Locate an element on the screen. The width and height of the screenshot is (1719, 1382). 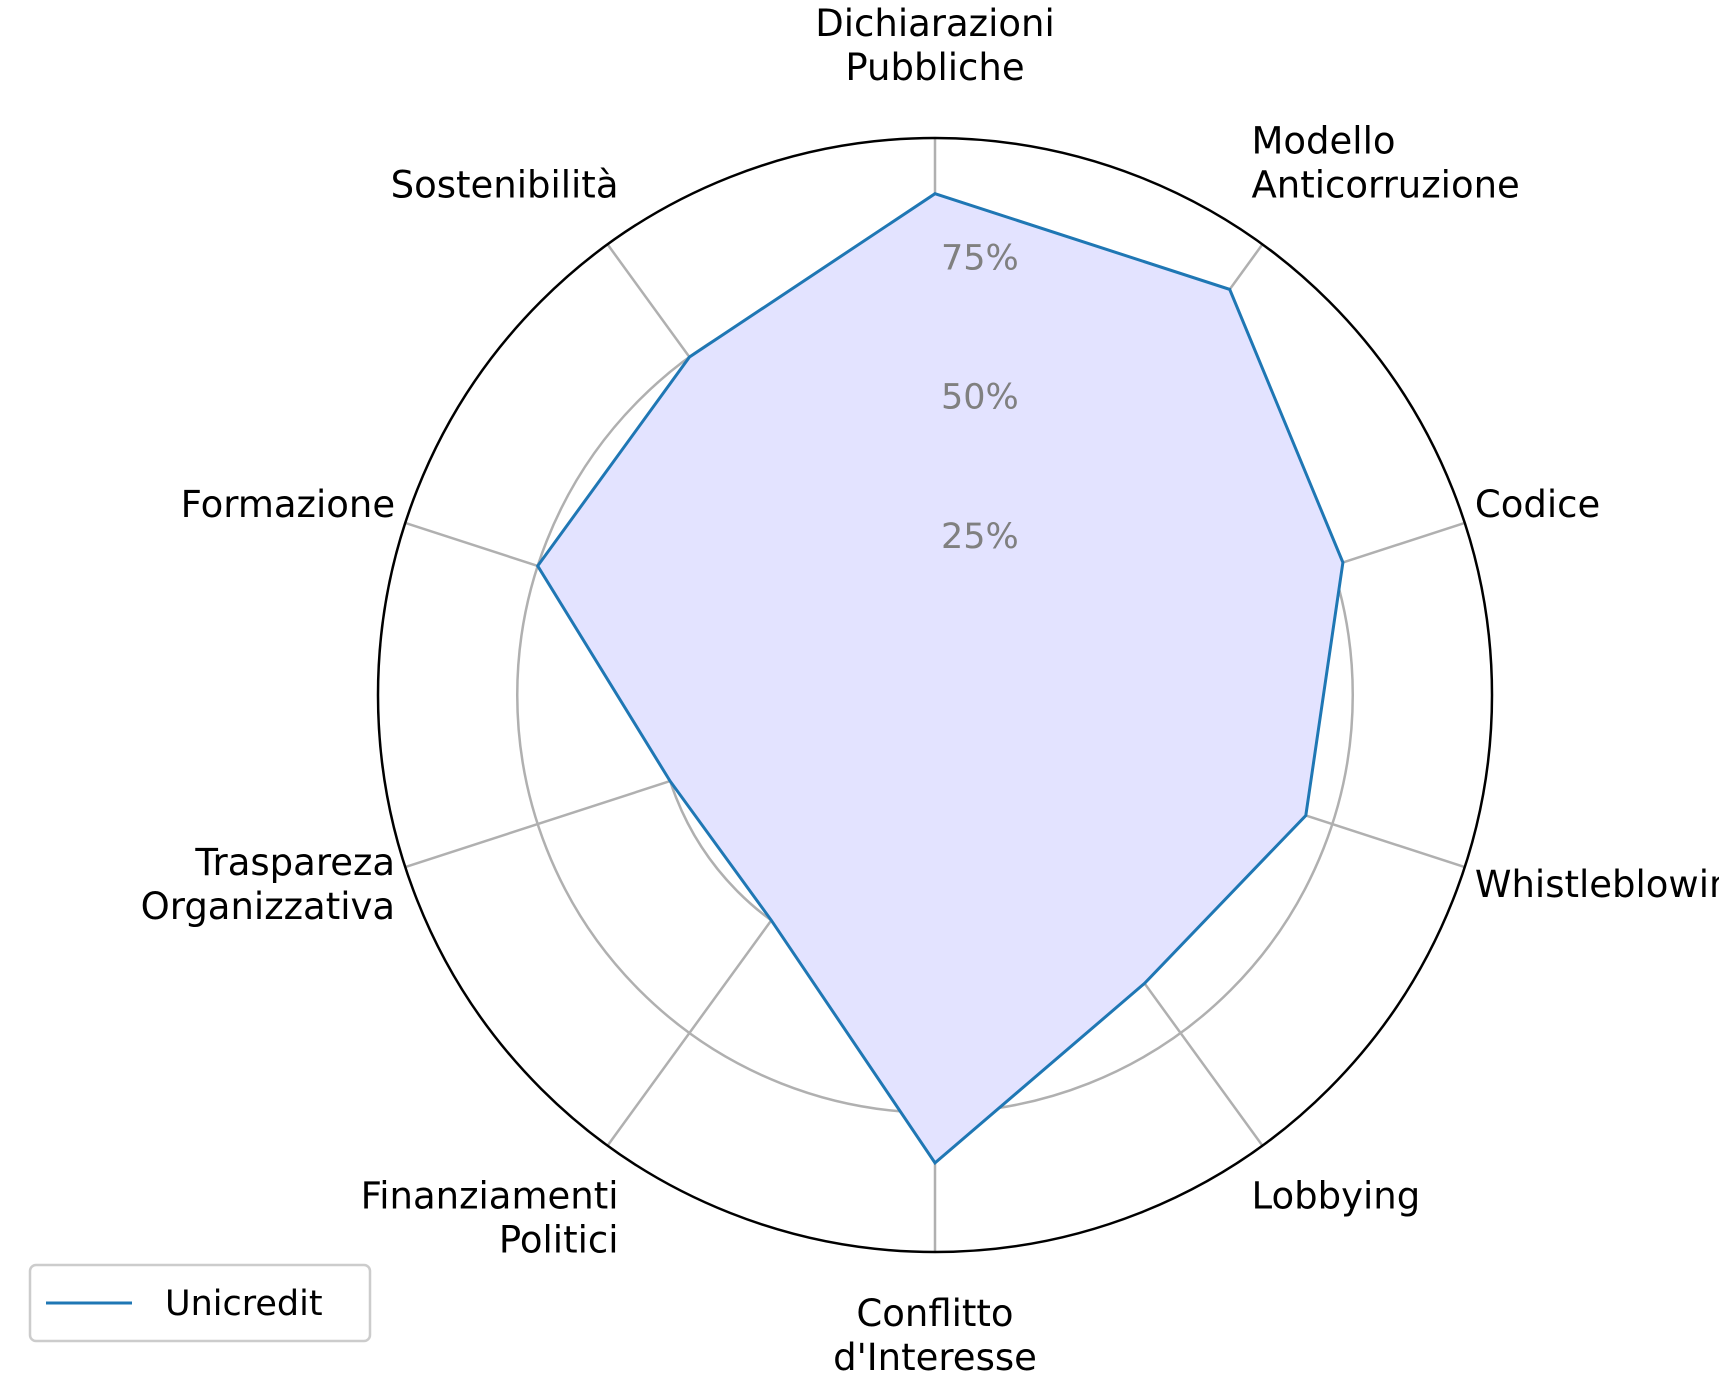
category-label-6: Finanziamenti Politici is located at coordinates (490, 1218).